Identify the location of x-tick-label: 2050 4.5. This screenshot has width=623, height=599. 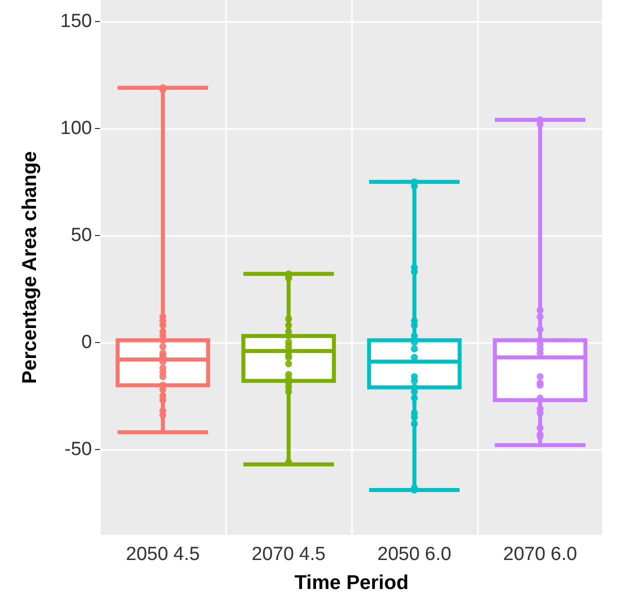
(163, 554).